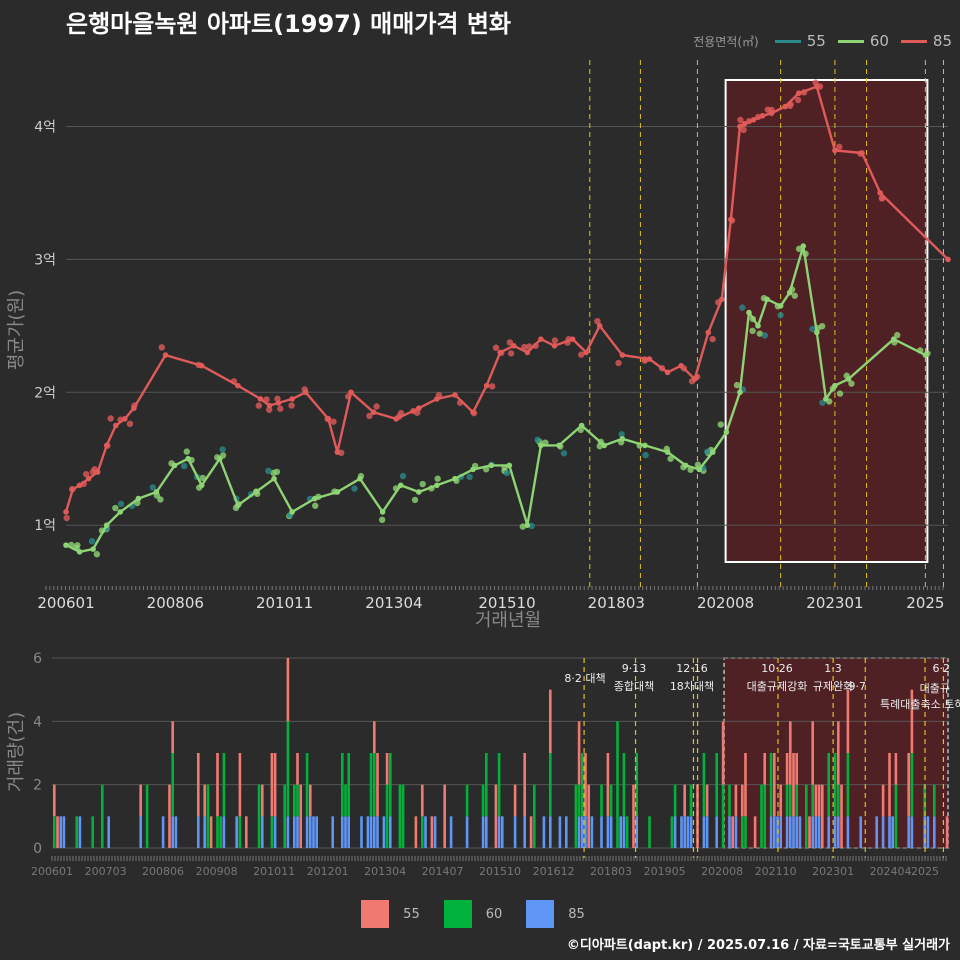 The image size is (960, 960). Describe the element at coordinates (175, 603) in the screenshot. I see `x-tick-label: 200806` at that location.